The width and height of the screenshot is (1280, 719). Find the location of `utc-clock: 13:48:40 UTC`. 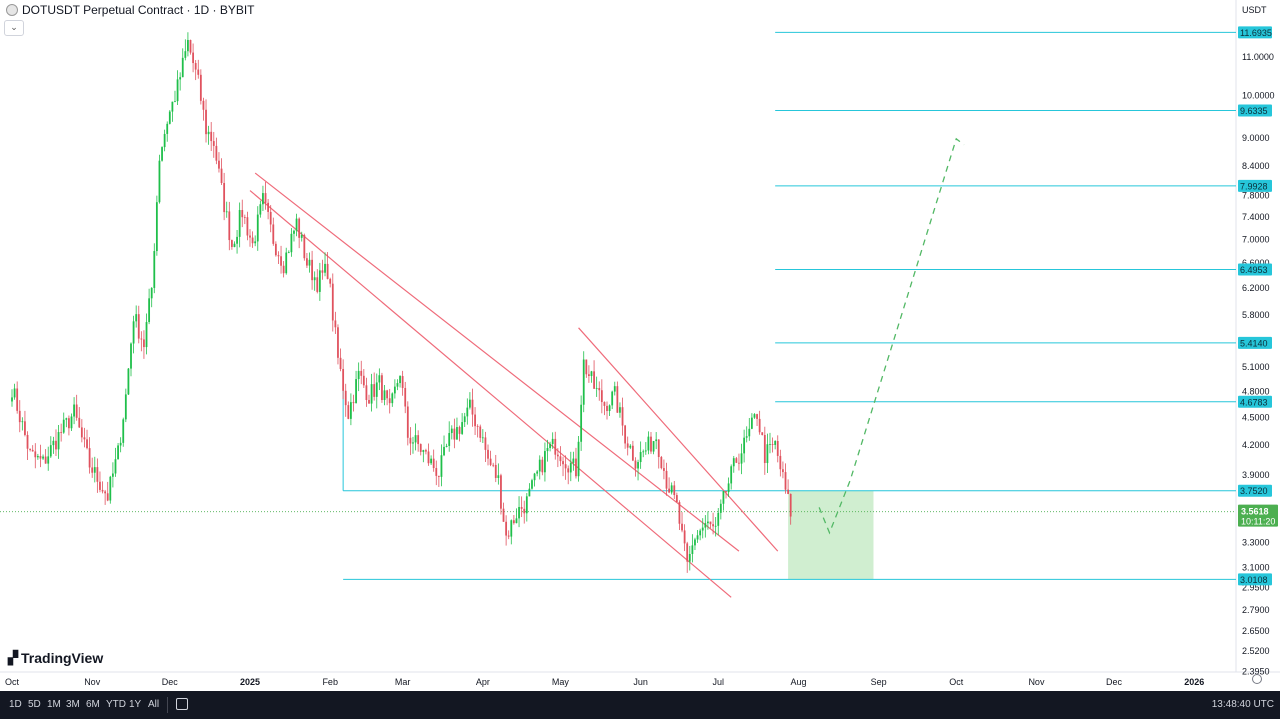

utc-clock: 13:48:40 UTC is located at coordinates (1242, 704).